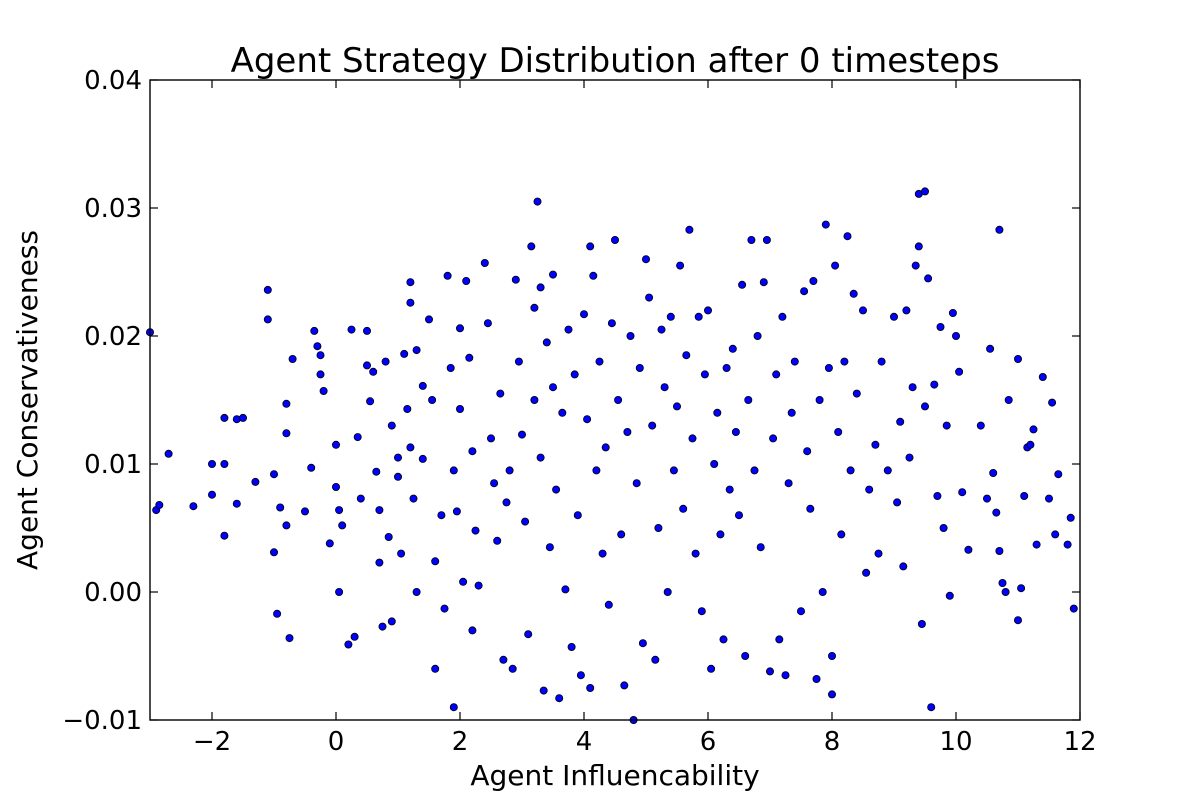  Describe the element at coordinates (113, 209) in the screenshot. I see `y-tick-label: 0.03` at that location.